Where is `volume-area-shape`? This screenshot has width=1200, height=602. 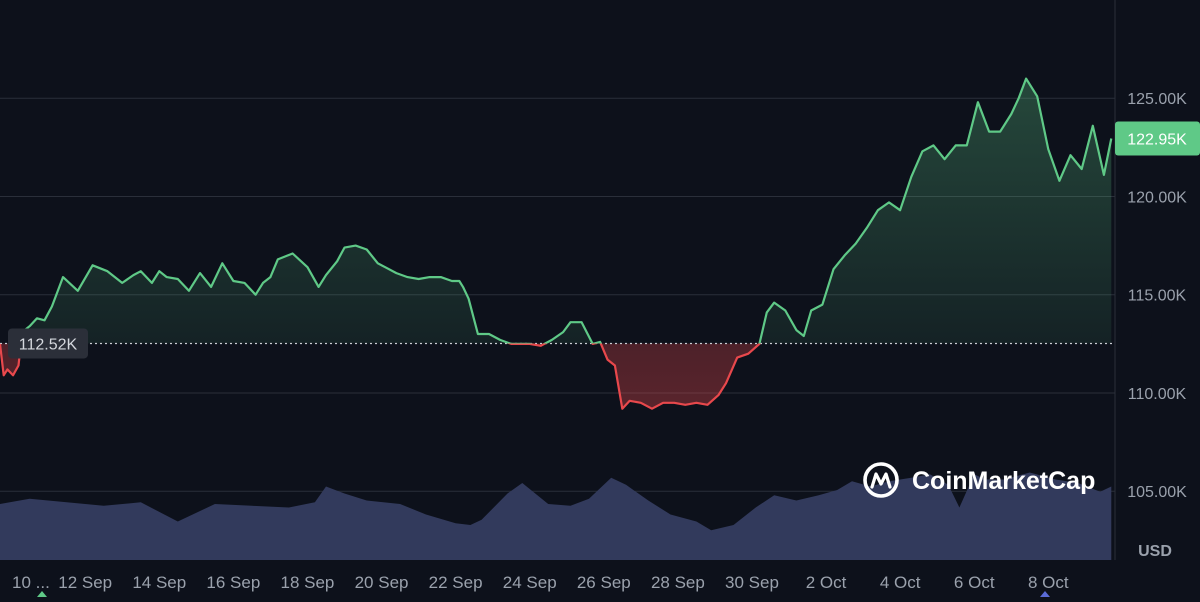 volume-area-shape is located at coordinates (556, 516).